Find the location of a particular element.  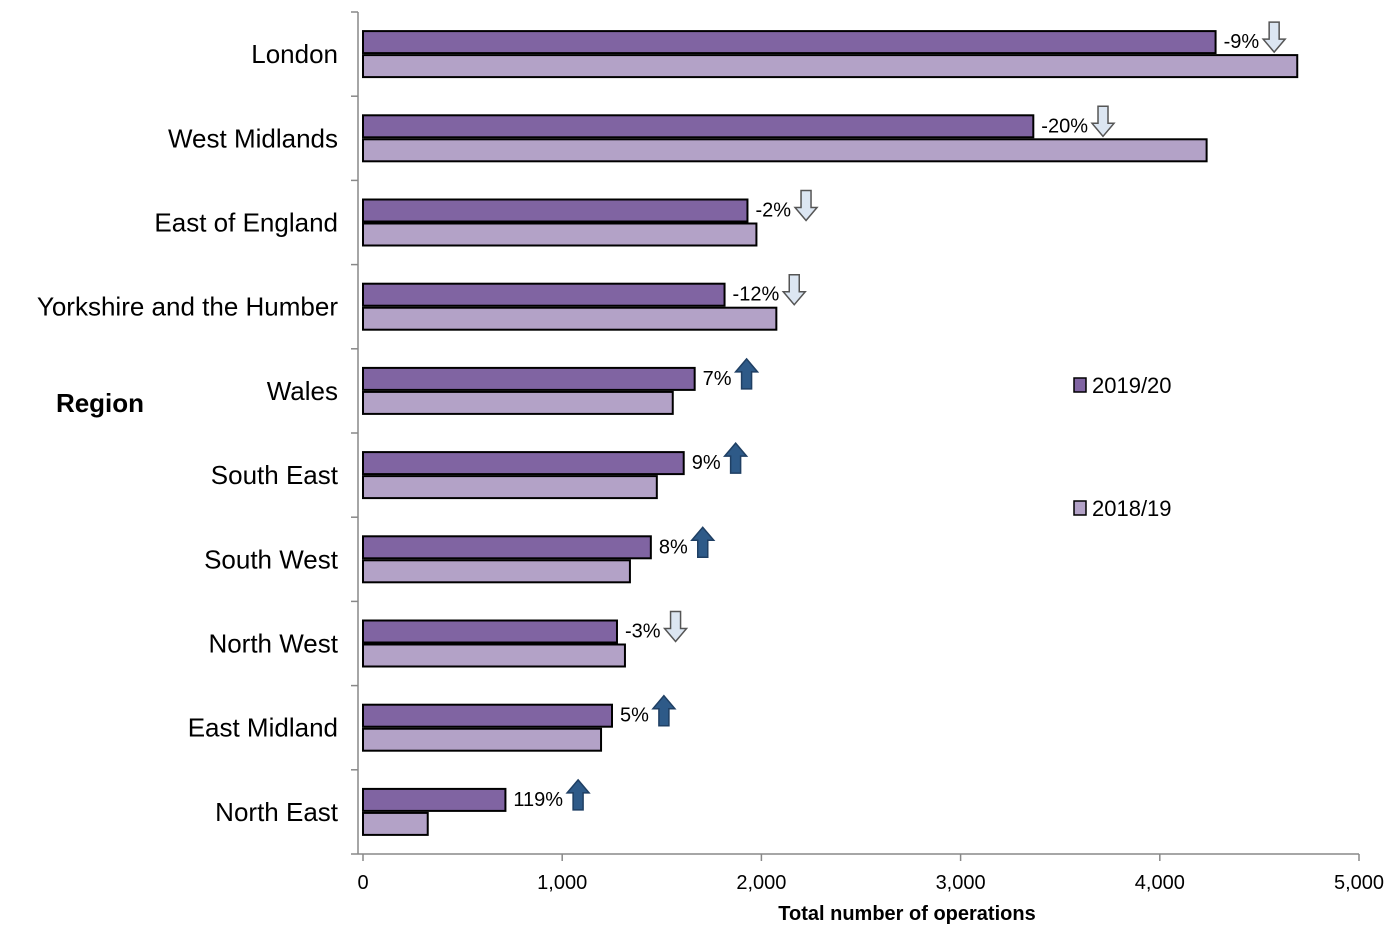

category-label: Yorkshire and the Humber is located at coordinates (187, 307).